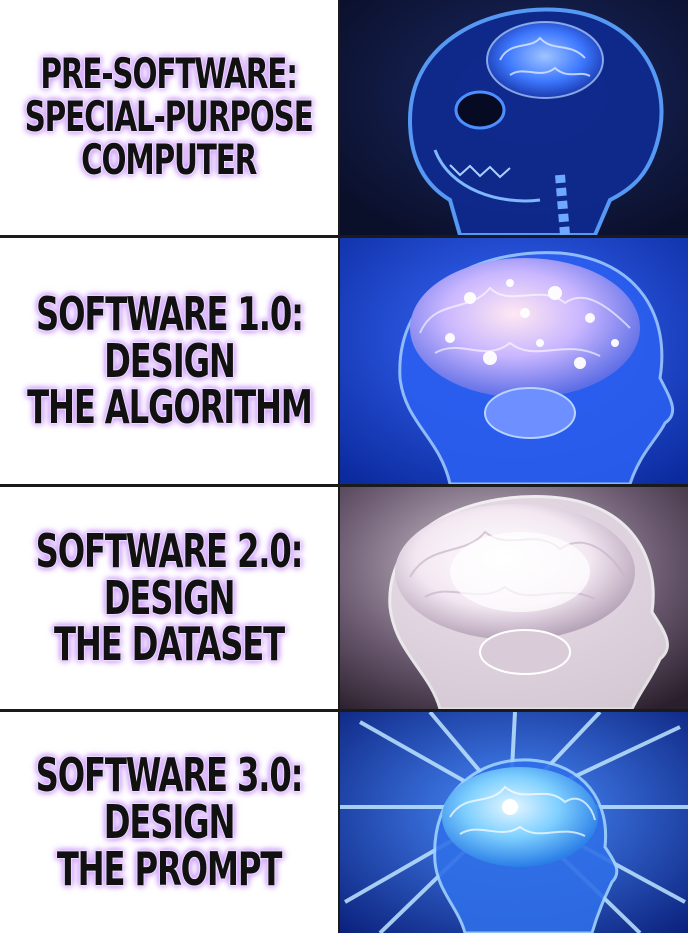 This screenshot has height=933, width=688. I want to click on caption-1: PRE-SOFTWARE: SPECIAL-PURPOSE COMPUTER, so click(169, 116).